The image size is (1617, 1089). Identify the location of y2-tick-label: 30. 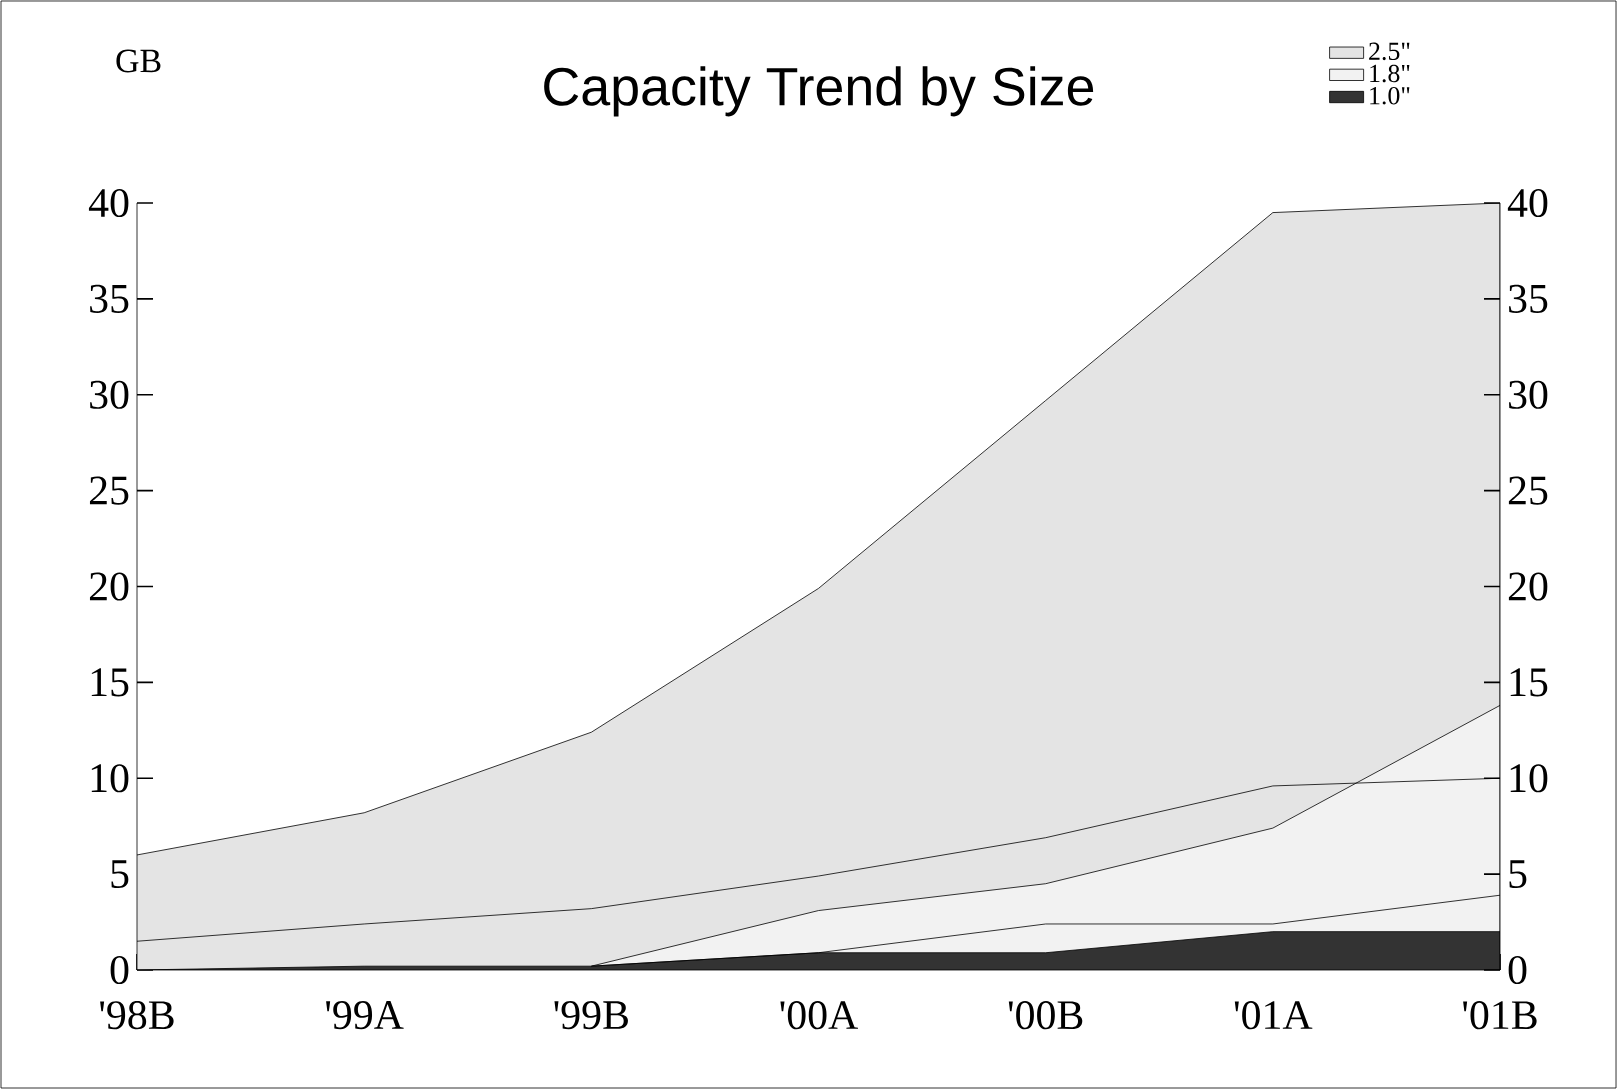
(1528, 394).